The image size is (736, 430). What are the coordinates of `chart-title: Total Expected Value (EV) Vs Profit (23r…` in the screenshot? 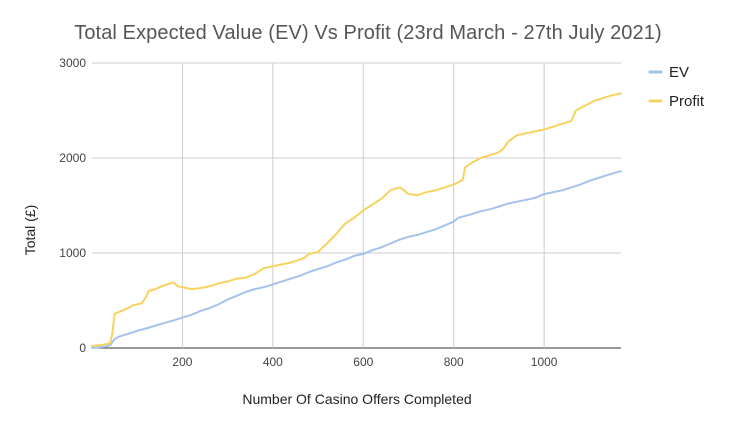 It's located at (368, 33).